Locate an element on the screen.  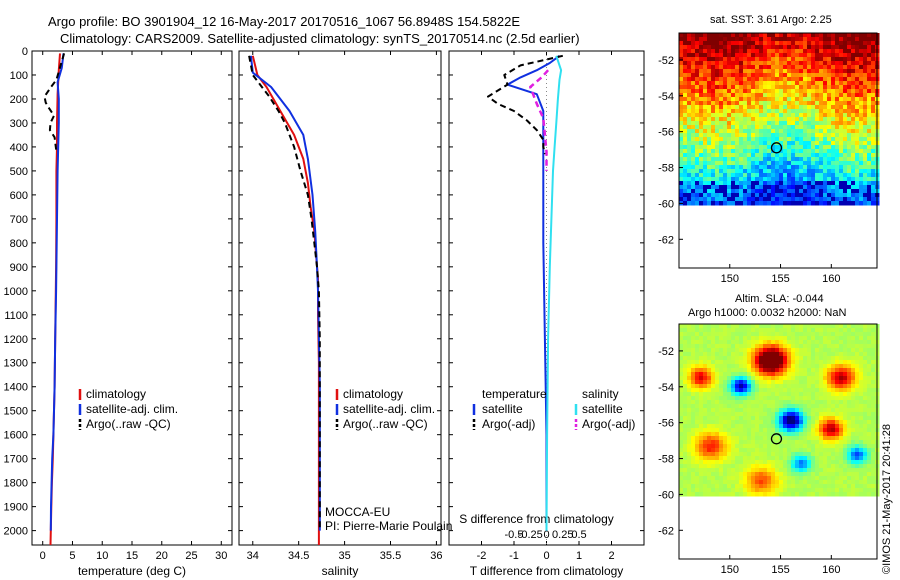
salinity-legend-label: climatology is located at coordinates (373, 394).